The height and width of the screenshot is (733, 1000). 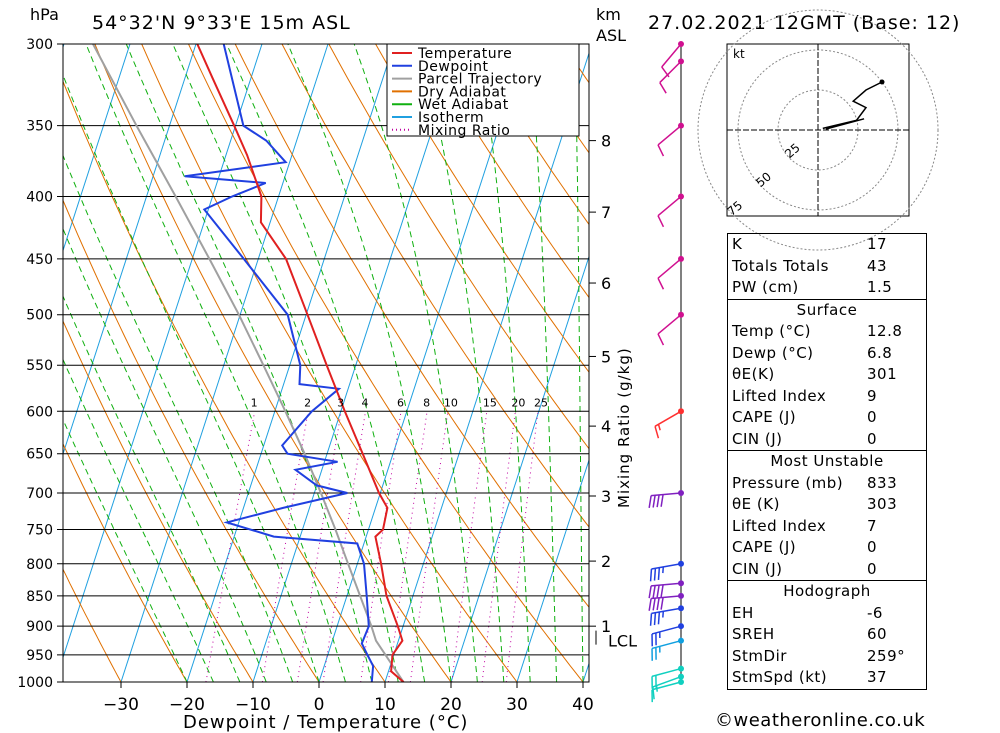 What do you see at coordinates (490, 402) in the screenshot?
I see `mixing-ratio-tick-label: 15` at bounding box center [490, 402].